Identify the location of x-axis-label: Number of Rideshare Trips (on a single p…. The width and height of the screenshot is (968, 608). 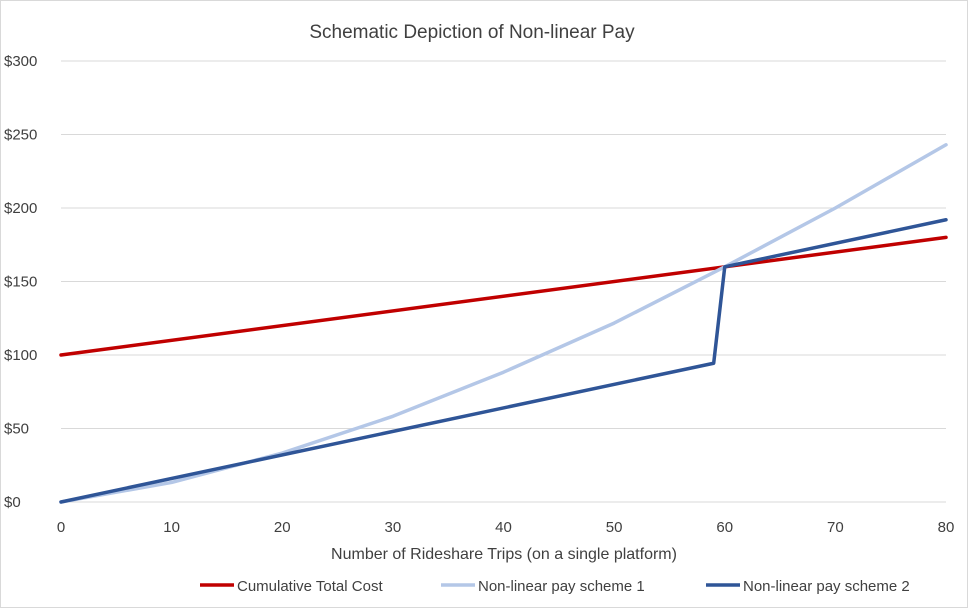
(504, 554).